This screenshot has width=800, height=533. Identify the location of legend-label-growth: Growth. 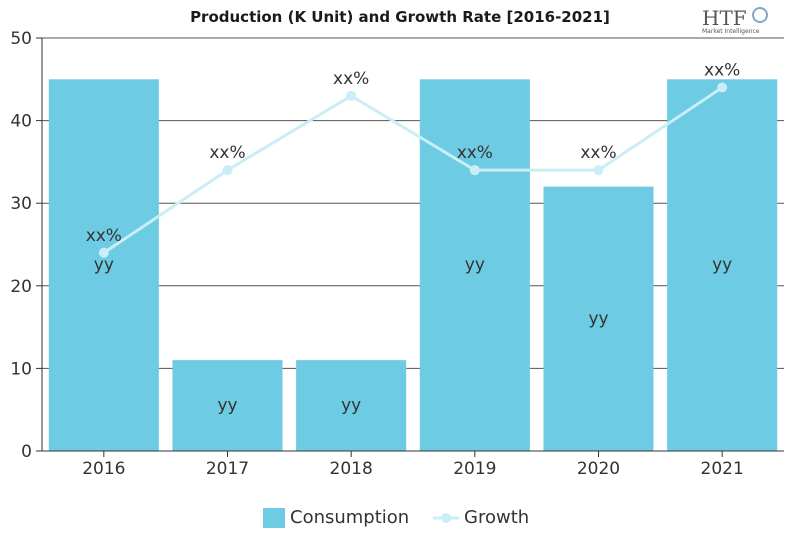
(496, 517).